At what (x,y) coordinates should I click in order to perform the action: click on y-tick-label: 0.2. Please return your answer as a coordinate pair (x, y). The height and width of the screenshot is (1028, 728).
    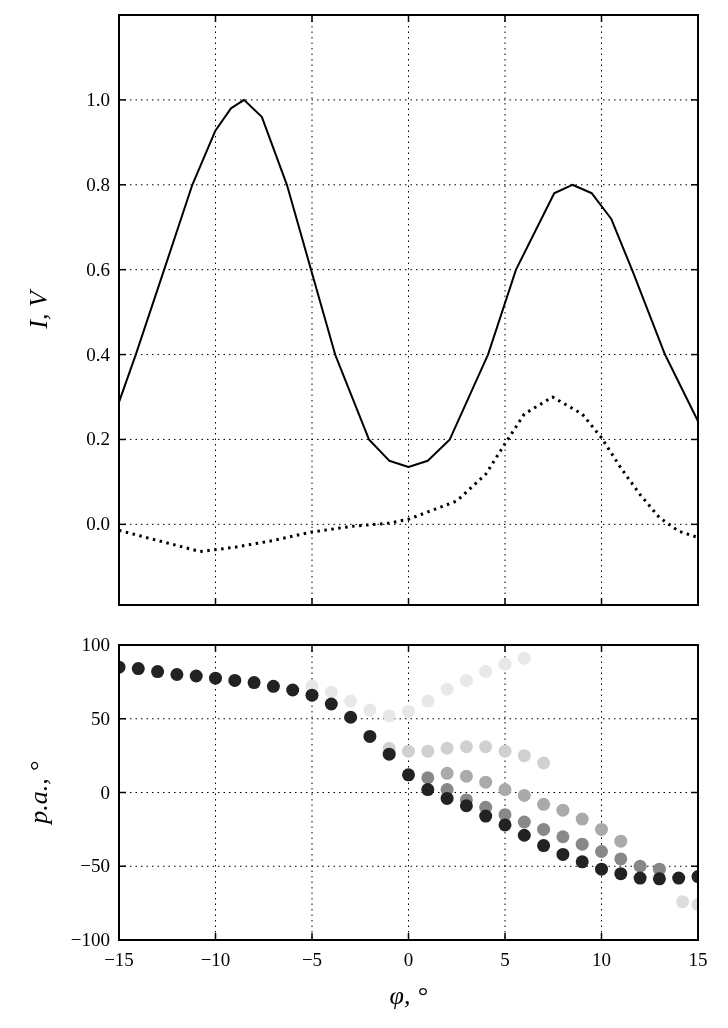
    Looking at the image, I should click on (98, 439).